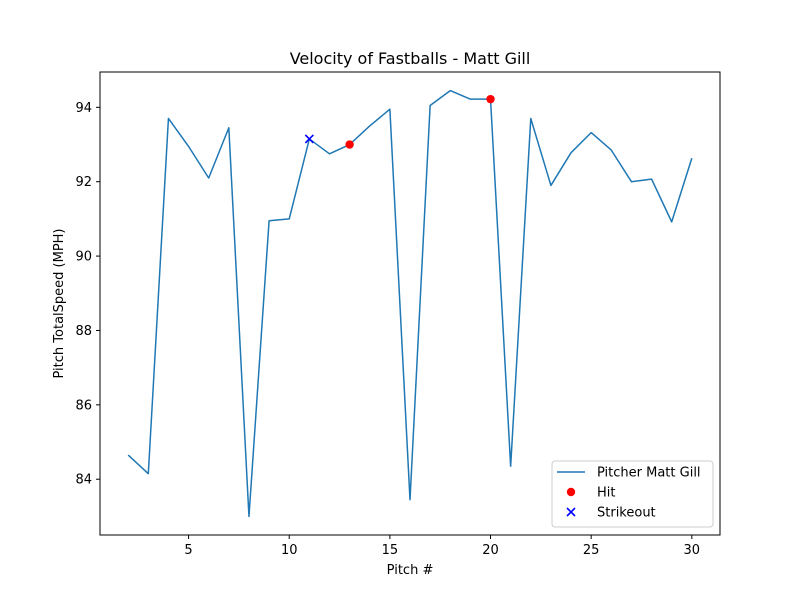 This screenshot has height=600, width=800. What do you see at coordinates (83, 257) in the screenshot?
I see `y-tick-label: 90` at bounding box center [83, 257].